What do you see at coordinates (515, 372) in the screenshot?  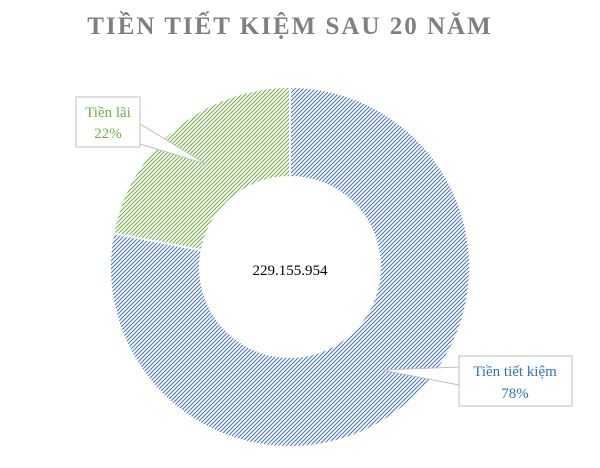 I see `data-label-category: Tiền tiết kiệm` at bounding box center [515, 372].